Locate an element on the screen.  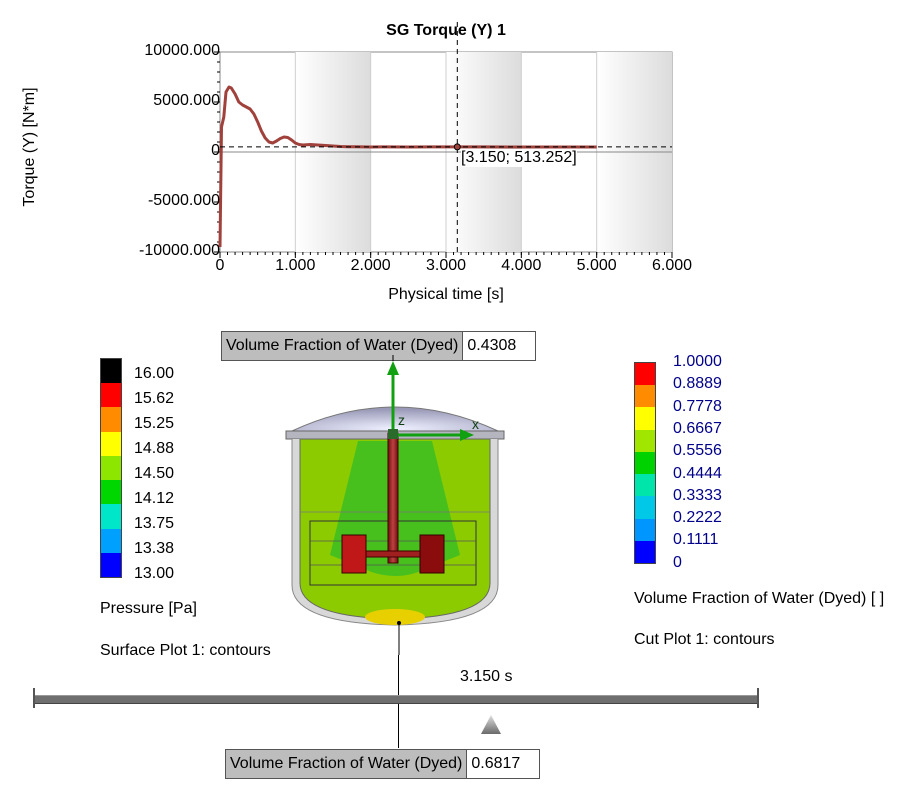
impeller-blade-left is located at coordinates (354, 554).